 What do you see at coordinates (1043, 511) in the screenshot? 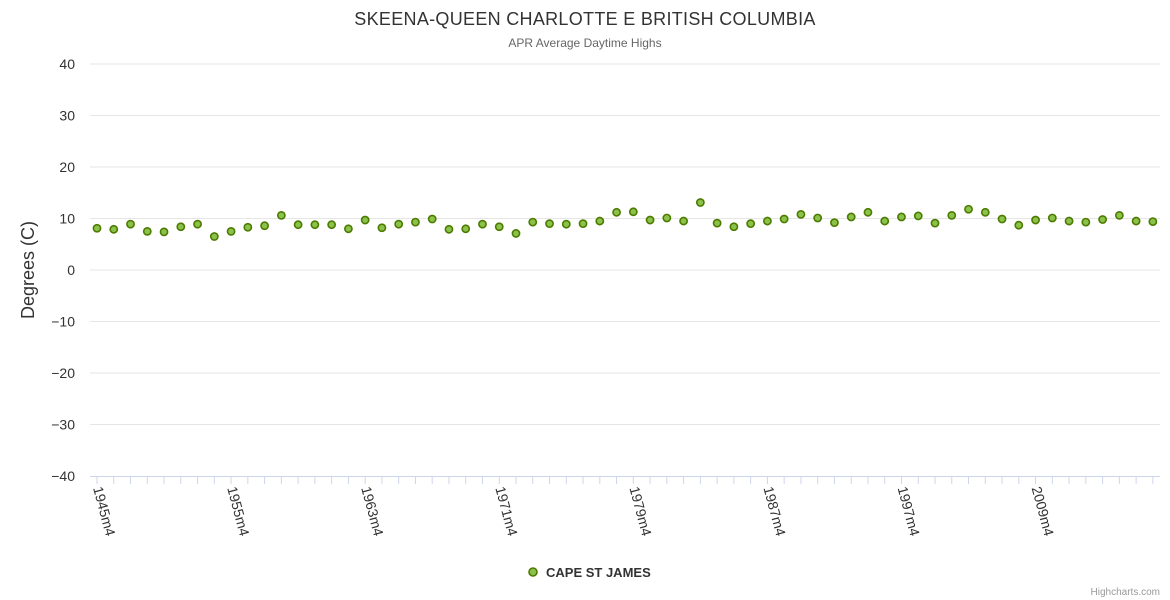
I see `x-tick-label: 2009m4` at bounding box center [1043, 511].